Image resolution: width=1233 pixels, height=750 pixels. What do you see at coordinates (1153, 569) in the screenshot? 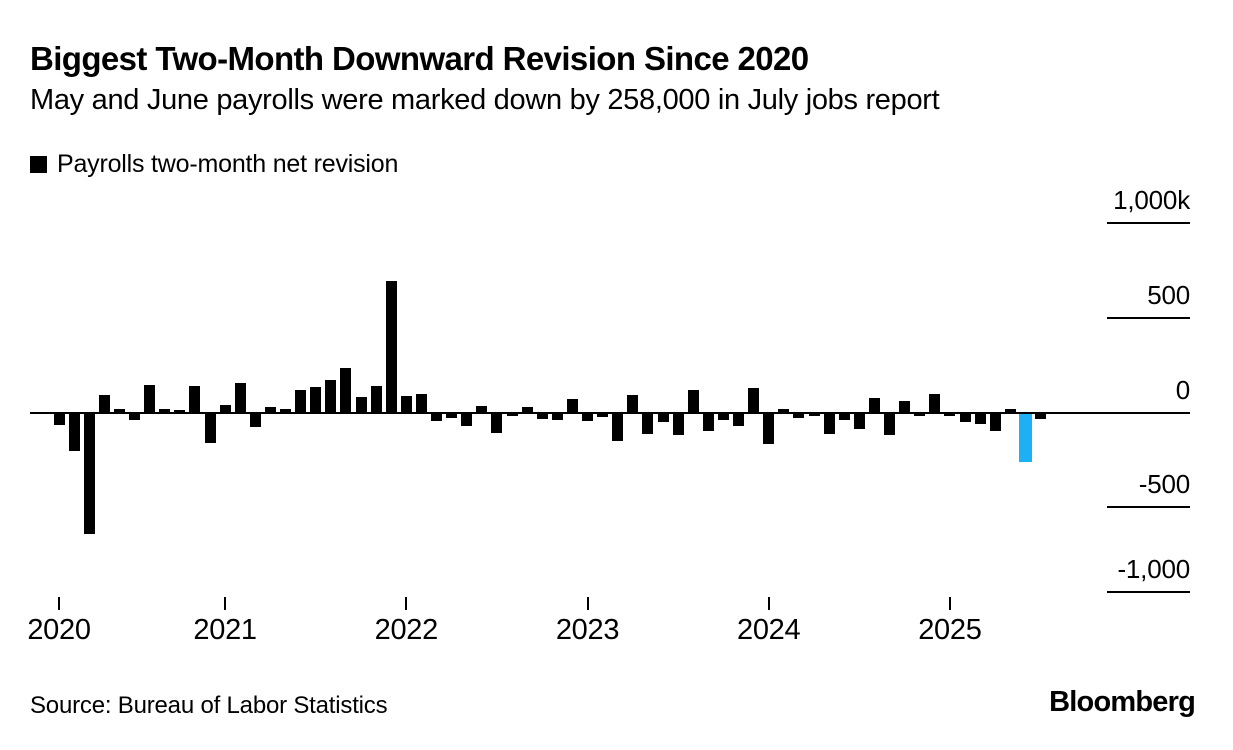
I see `y-axis-label-neg1000: -1,000` at bounding box center [1153, 569].